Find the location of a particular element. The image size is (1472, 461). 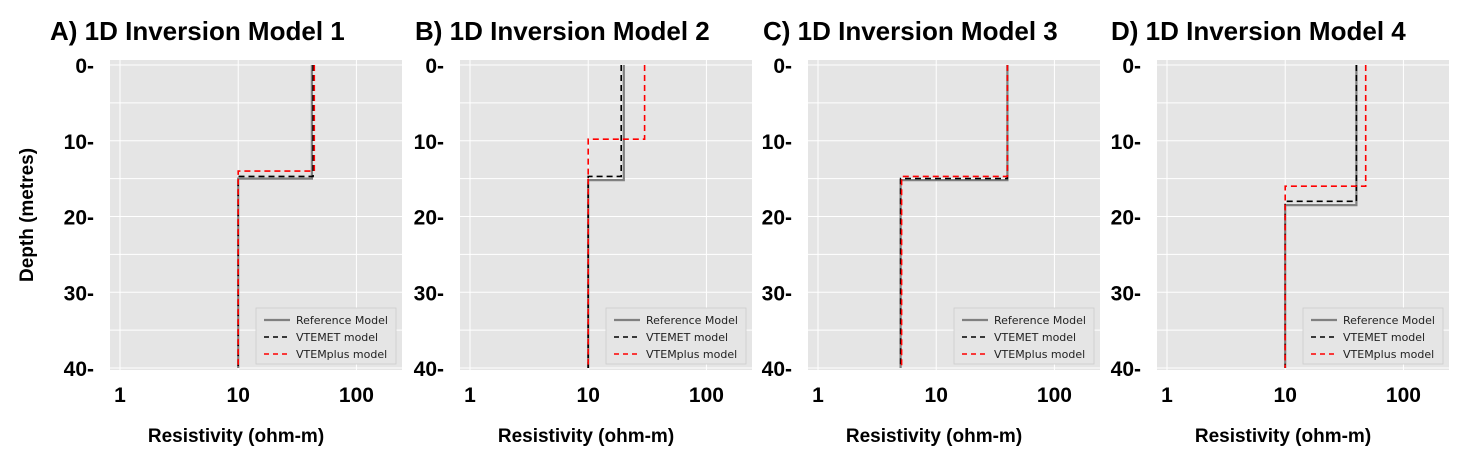

chart-title: B) 1D Inversion Model 2 is located at coordinates (562, 31).